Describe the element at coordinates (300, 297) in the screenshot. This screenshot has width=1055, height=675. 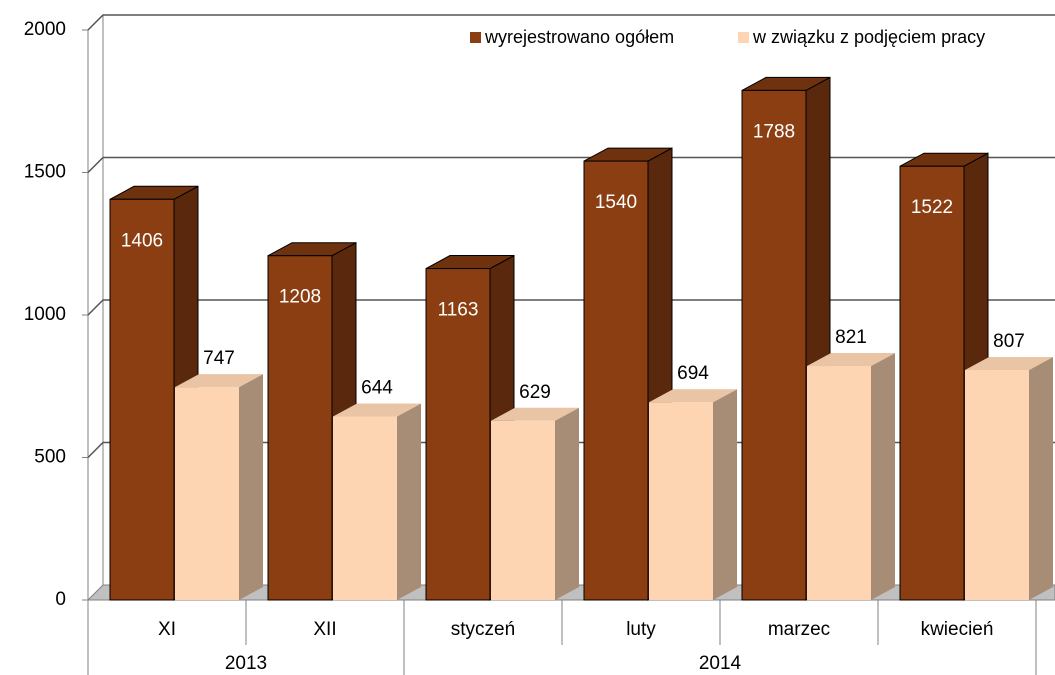
I see `value-label: 1208` at that location.